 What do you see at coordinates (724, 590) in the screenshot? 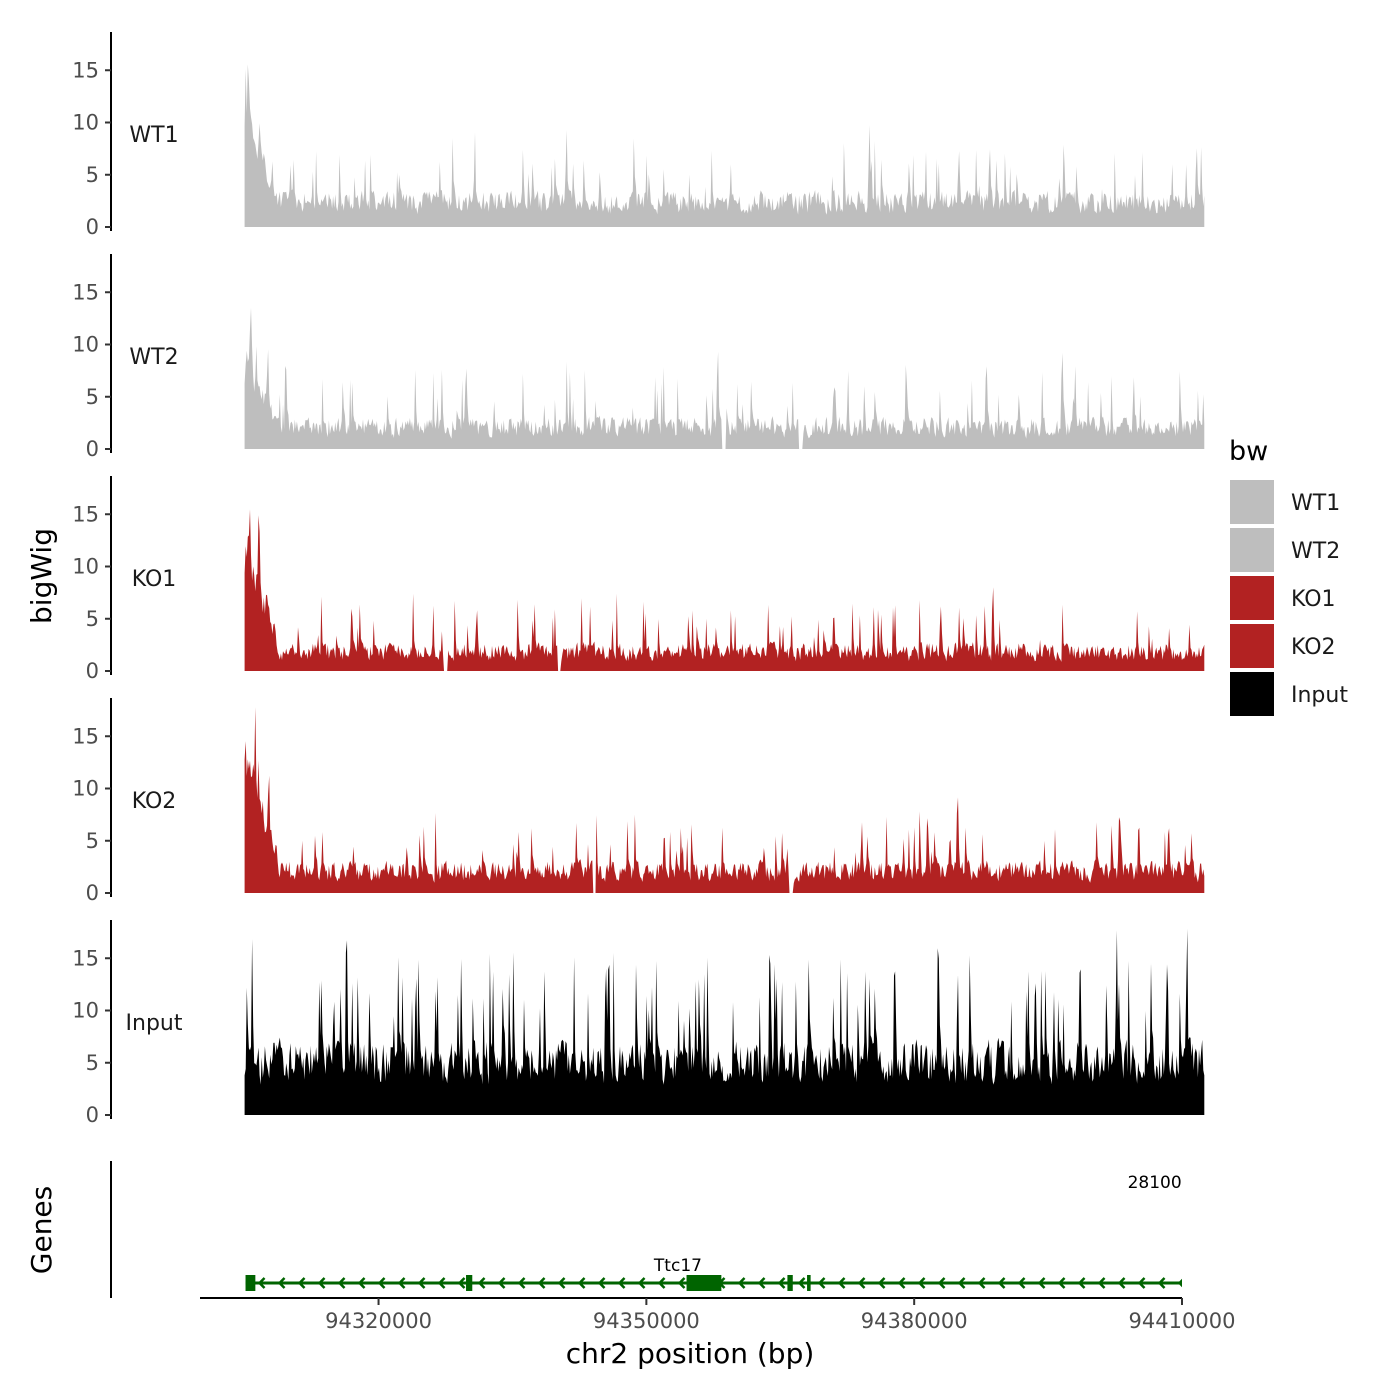
I see `coverage-area-ko1` at bounding box center [724, 590].